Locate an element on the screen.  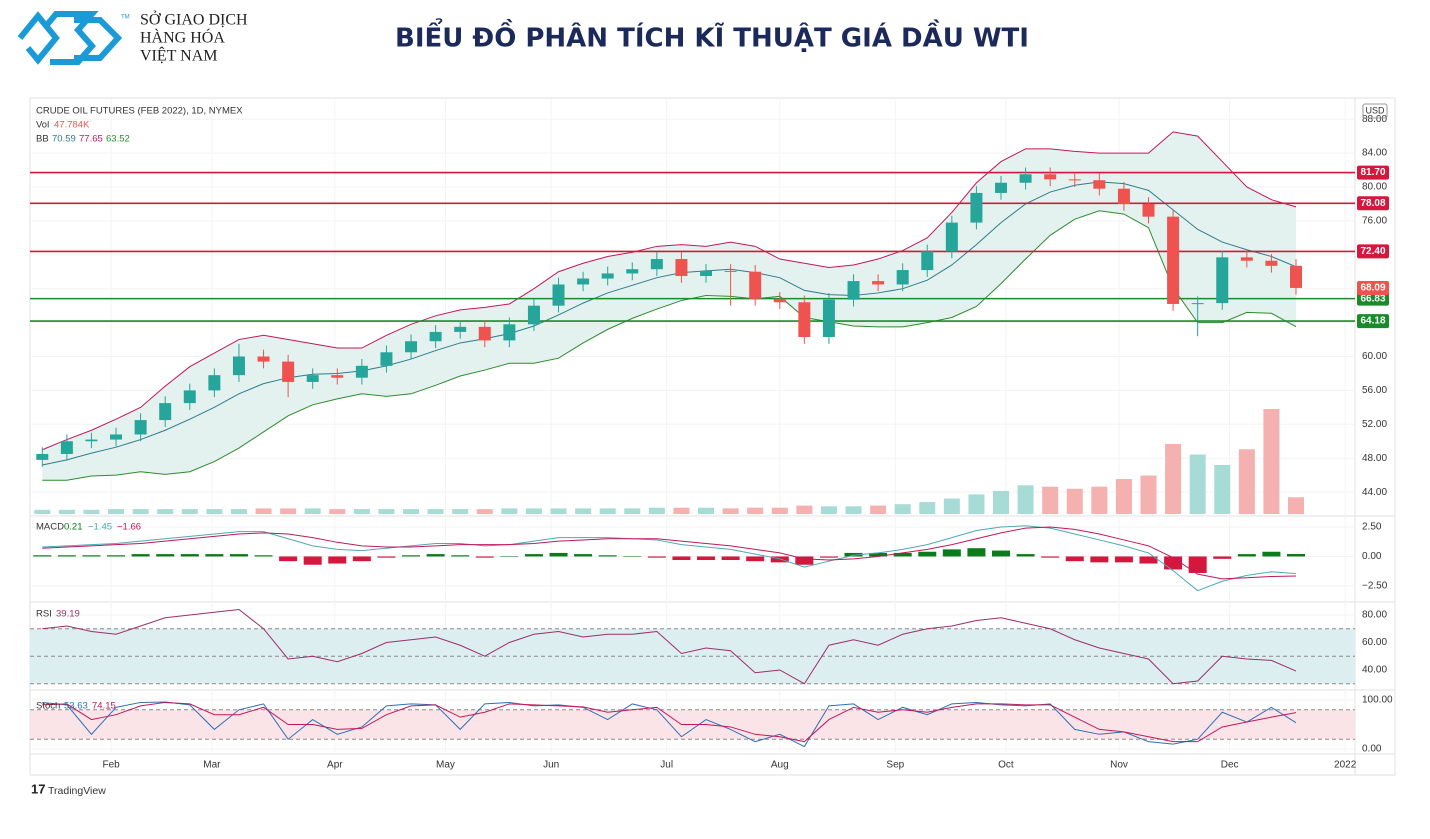
y-tick-label: 80.00 is located at coordinates (1374, 187).